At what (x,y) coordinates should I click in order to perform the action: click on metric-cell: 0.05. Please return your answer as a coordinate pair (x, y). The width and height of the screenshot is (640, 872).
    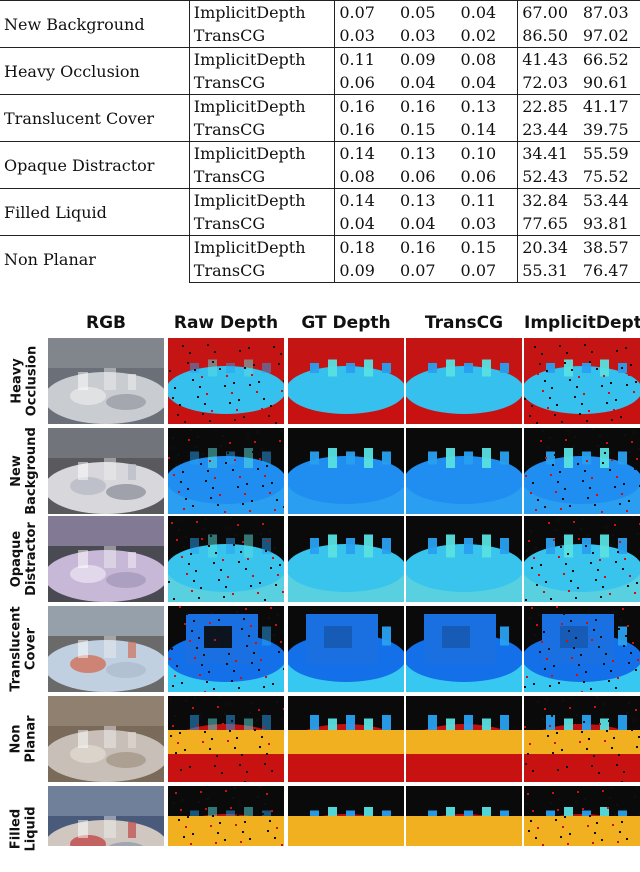
    Looking at the image, I should click on (426, 12).